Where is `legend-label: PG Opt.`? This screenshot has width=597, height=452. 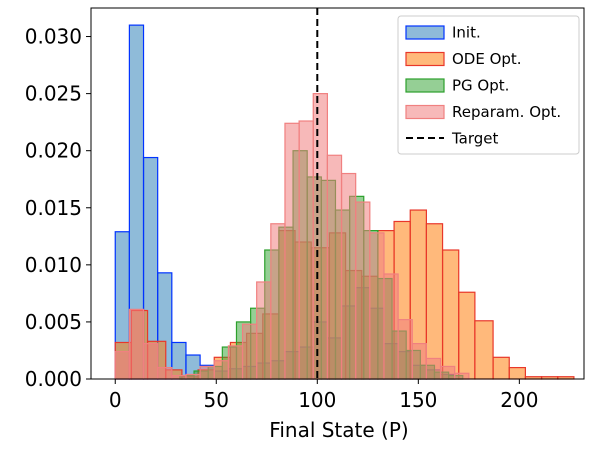
legend-label: PG Opt. is located at coordinates (480, 86).